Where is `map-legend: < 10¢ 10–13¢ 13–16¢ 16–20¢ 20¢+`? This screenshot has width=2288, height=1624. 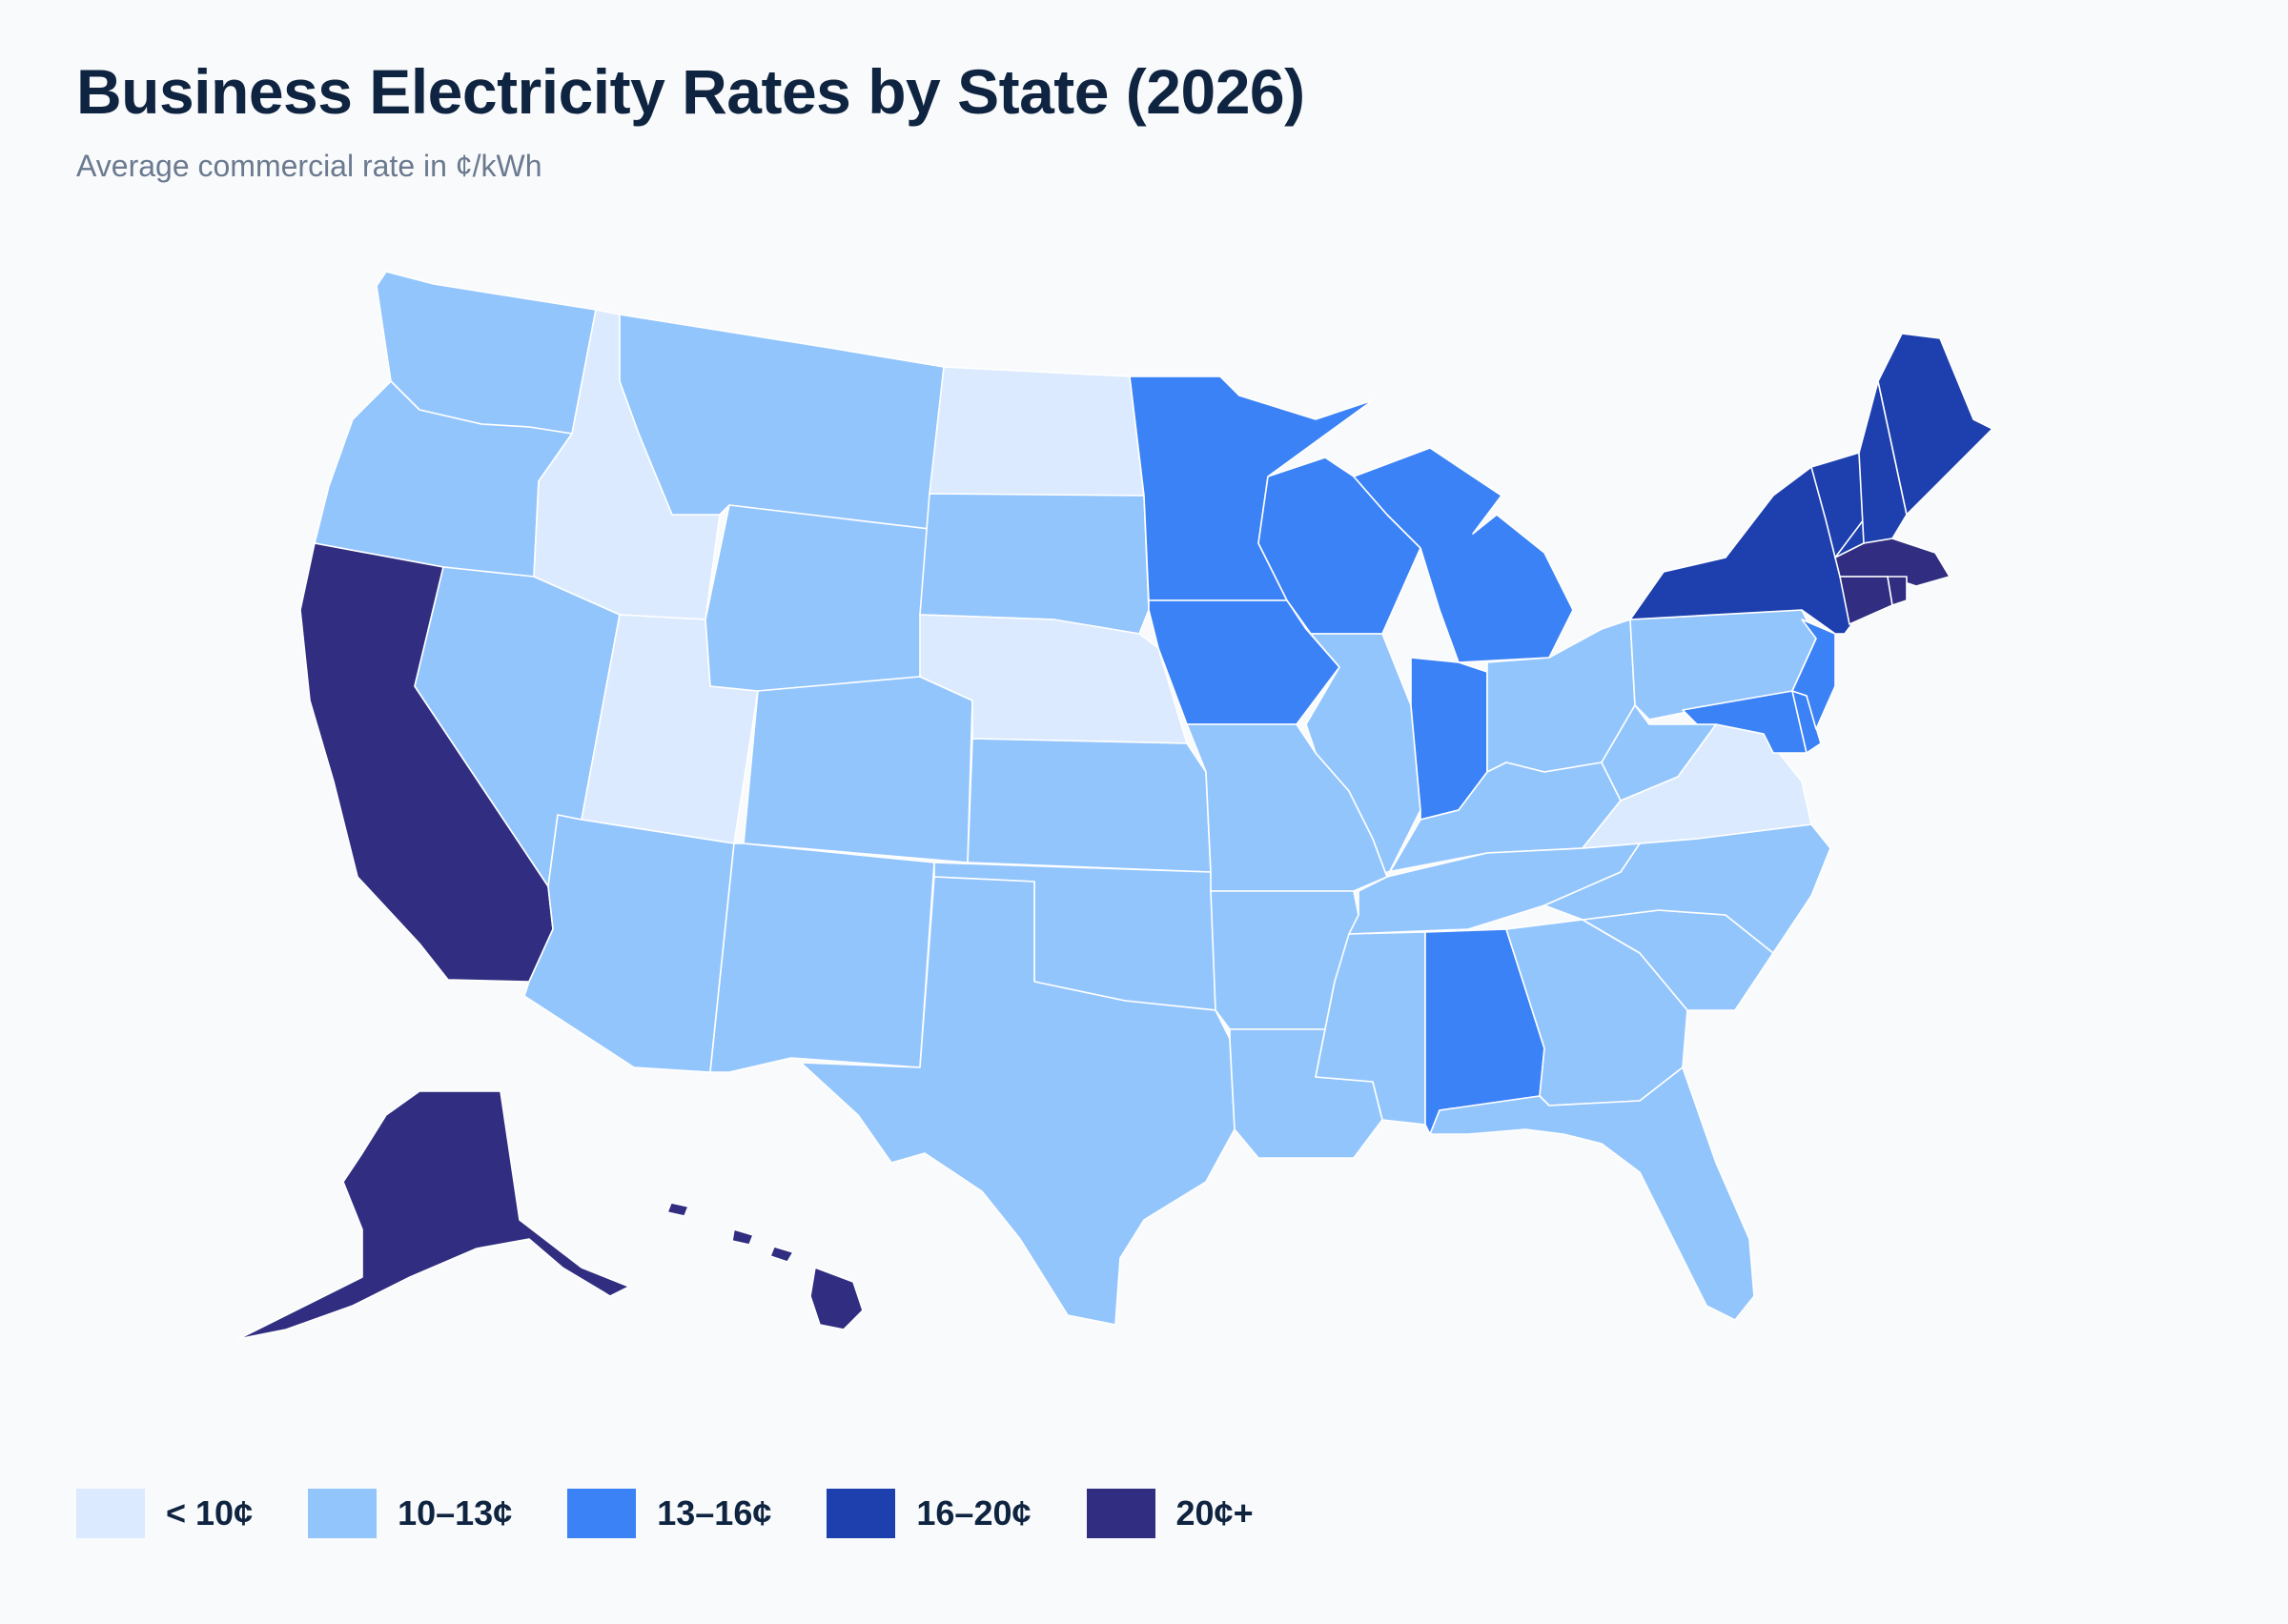
map-legend: < 10¢ 10–13¢ 13–16¢ 16–20¢ 20¢+ is located at coordinates (692, 1513).